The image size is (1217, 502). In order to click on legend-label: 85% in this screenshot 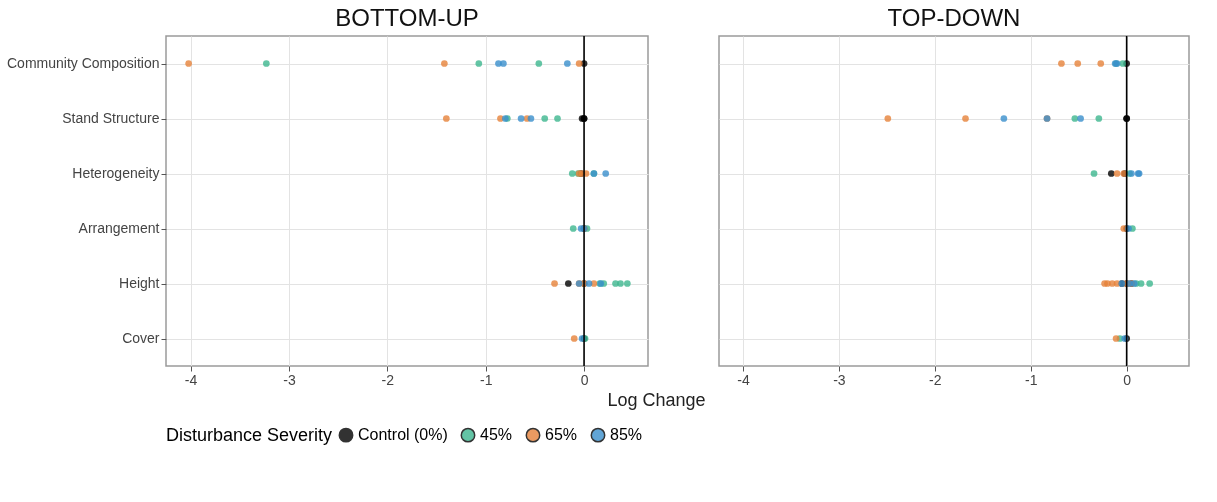, I will do `click(626, 435)`.